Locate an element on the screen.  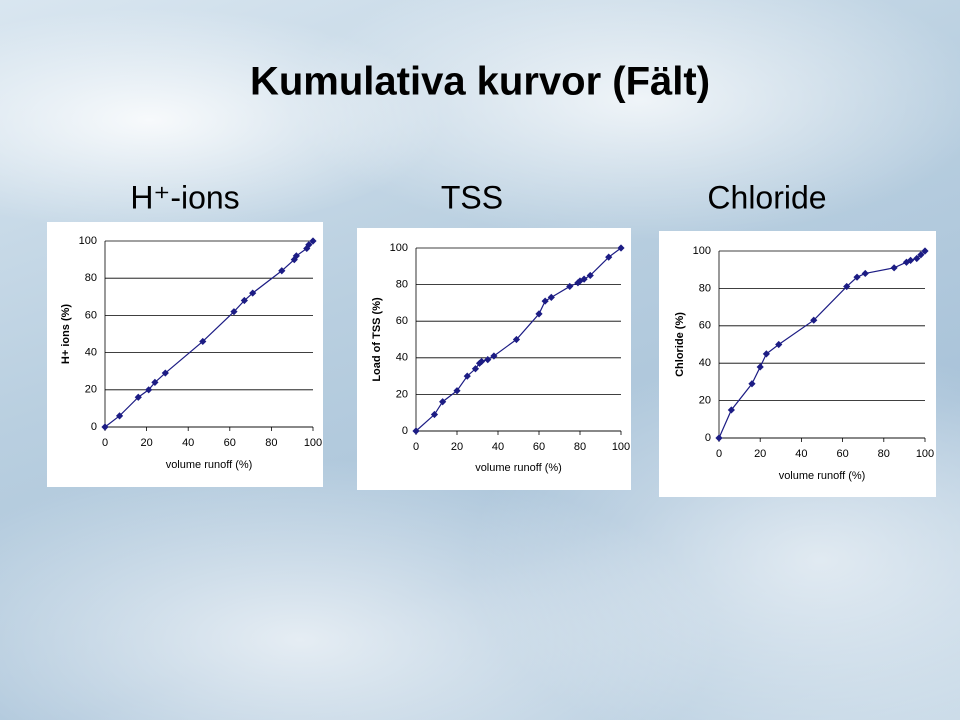
chart-heading: H⁺-ions is located at coordinates (184, 197).